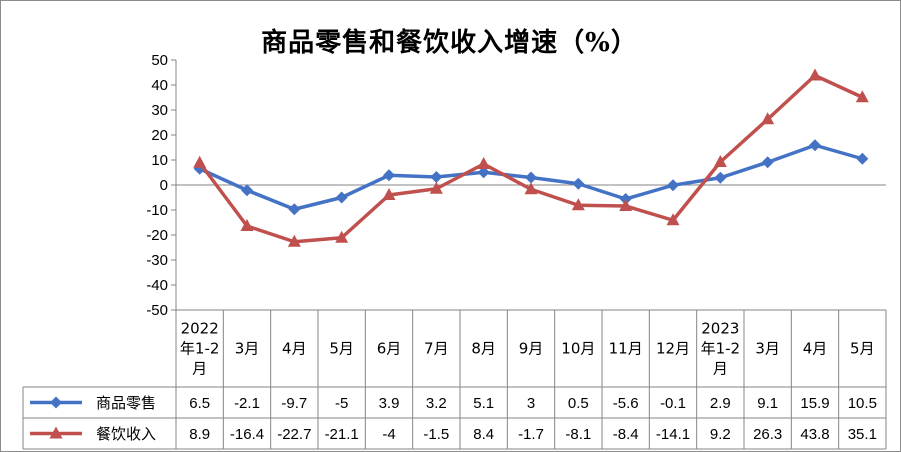 This screenshot has height=452, width=901. Describe the element at coordinates (720, 403) in the screenshot. I see `table-value: 2.9` at that location.